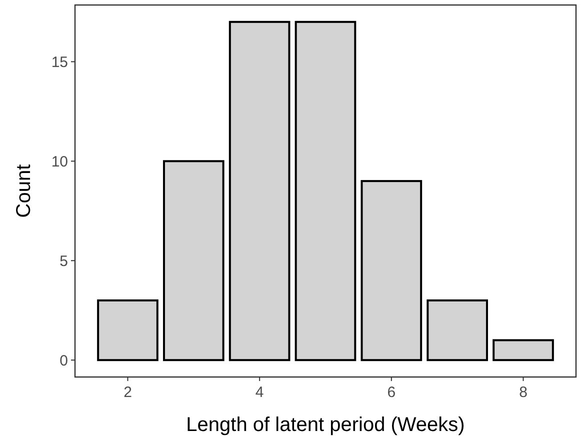  What do you see at coordinates (64, 361) in the screenshot?
I see `y-tick-label: 0` at bounding box center [64, 361].